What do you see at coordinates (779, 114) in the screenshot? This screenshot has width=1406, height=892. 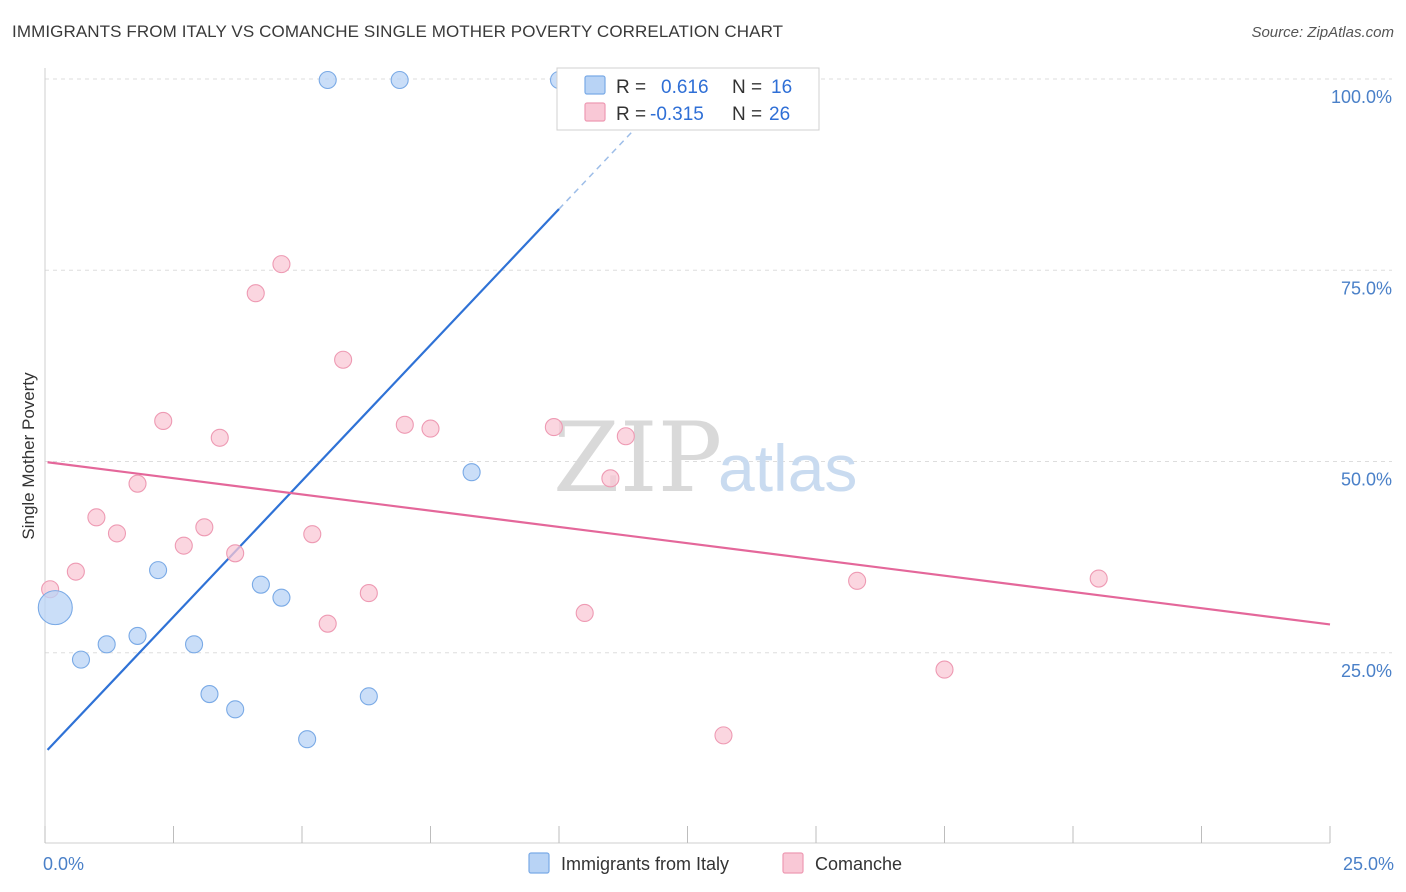 I see `legend-comanche-n-value: 26` at bounding box center [779, 114].